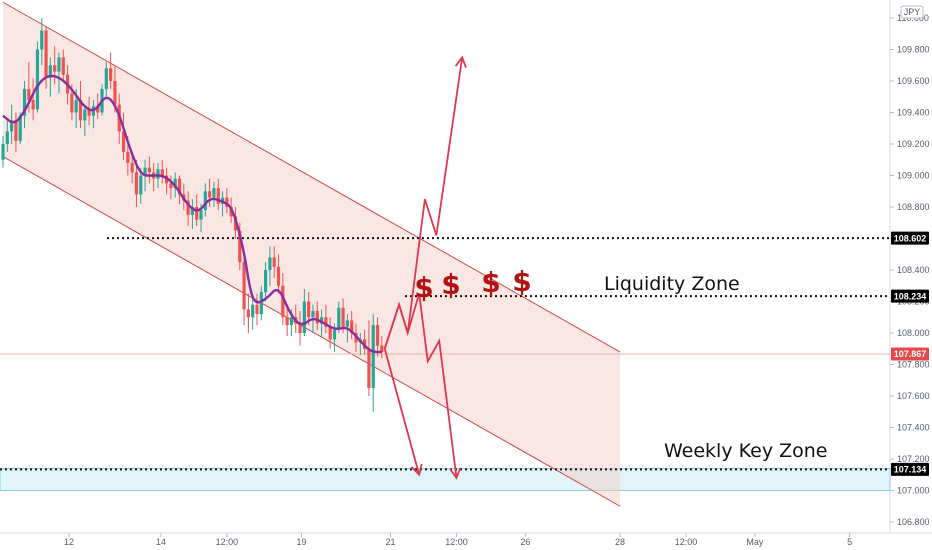 This screenshot has height=550, width=932. Describe the element at coordinates (913, 113) in the screenshot. I see `price-tick-label: 109.400` at that location.